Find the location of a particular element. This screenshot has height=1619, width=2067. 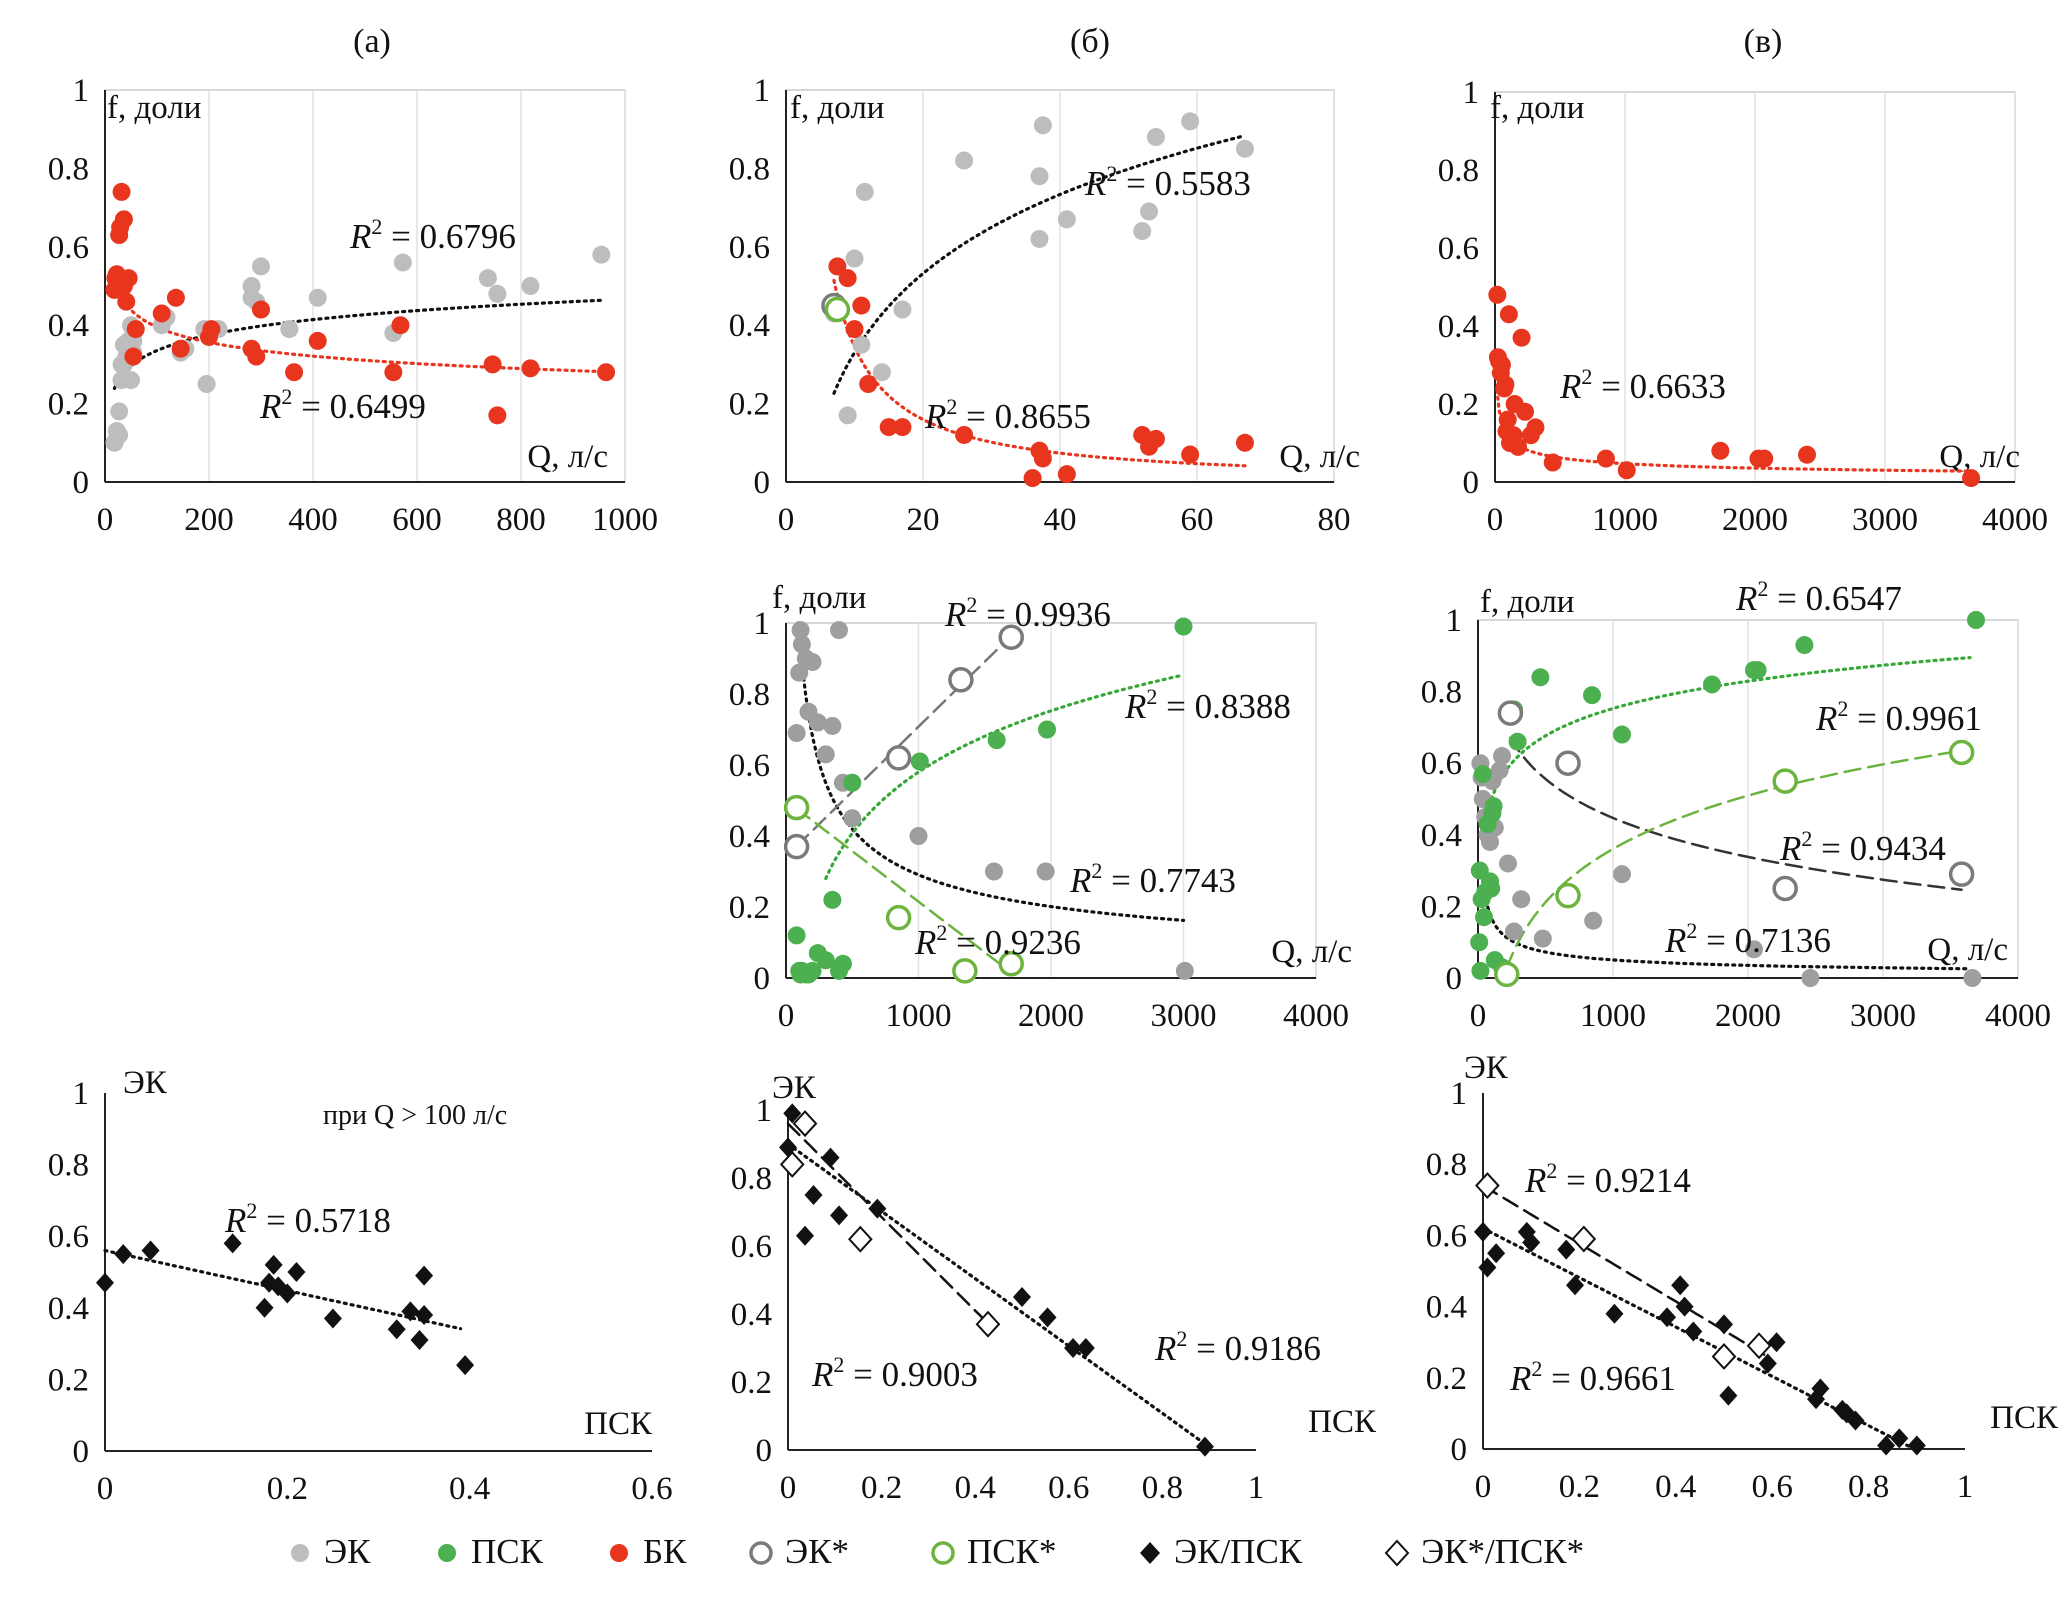

legend-label: БК is located at coordinates (665, 1551).